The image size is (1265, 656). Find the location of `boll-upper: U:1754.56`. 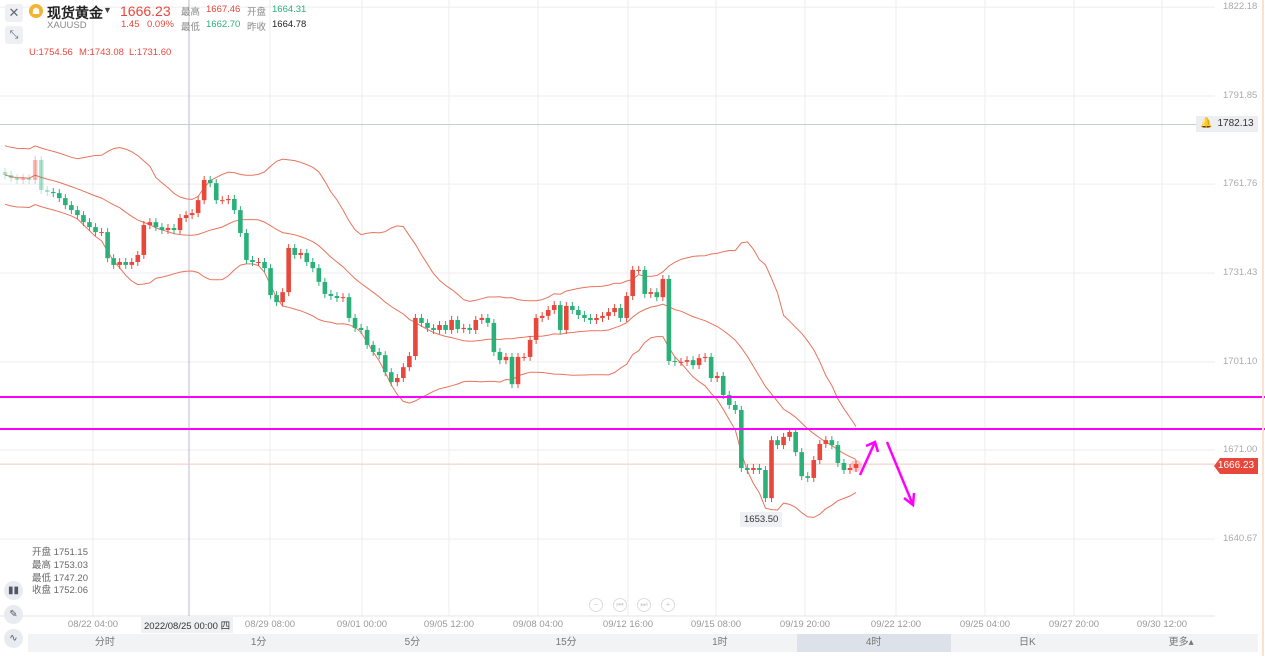

boll-upper: U:1754.56 is located at coordinates (51, 52).